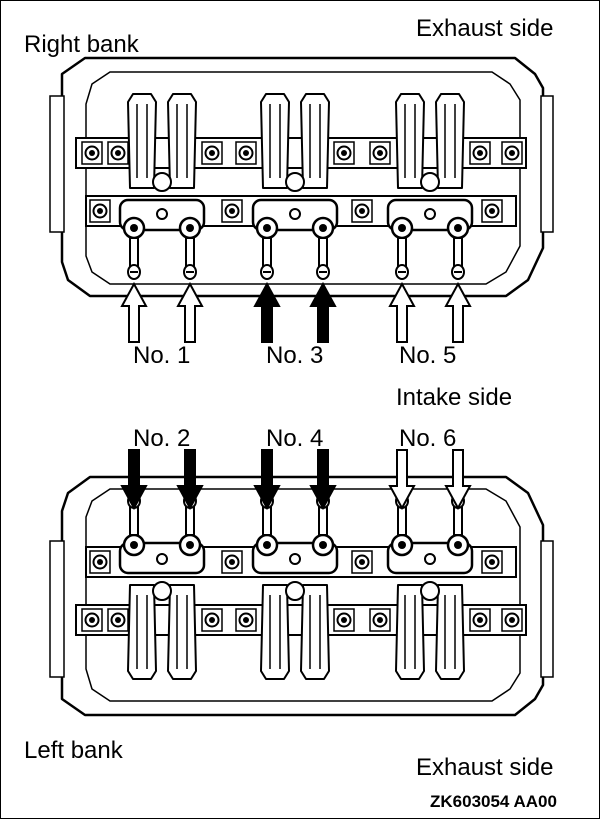  Describe the element at coordinates (296, 480) in the screenshot. I see `left-bank-arrows` at that location.